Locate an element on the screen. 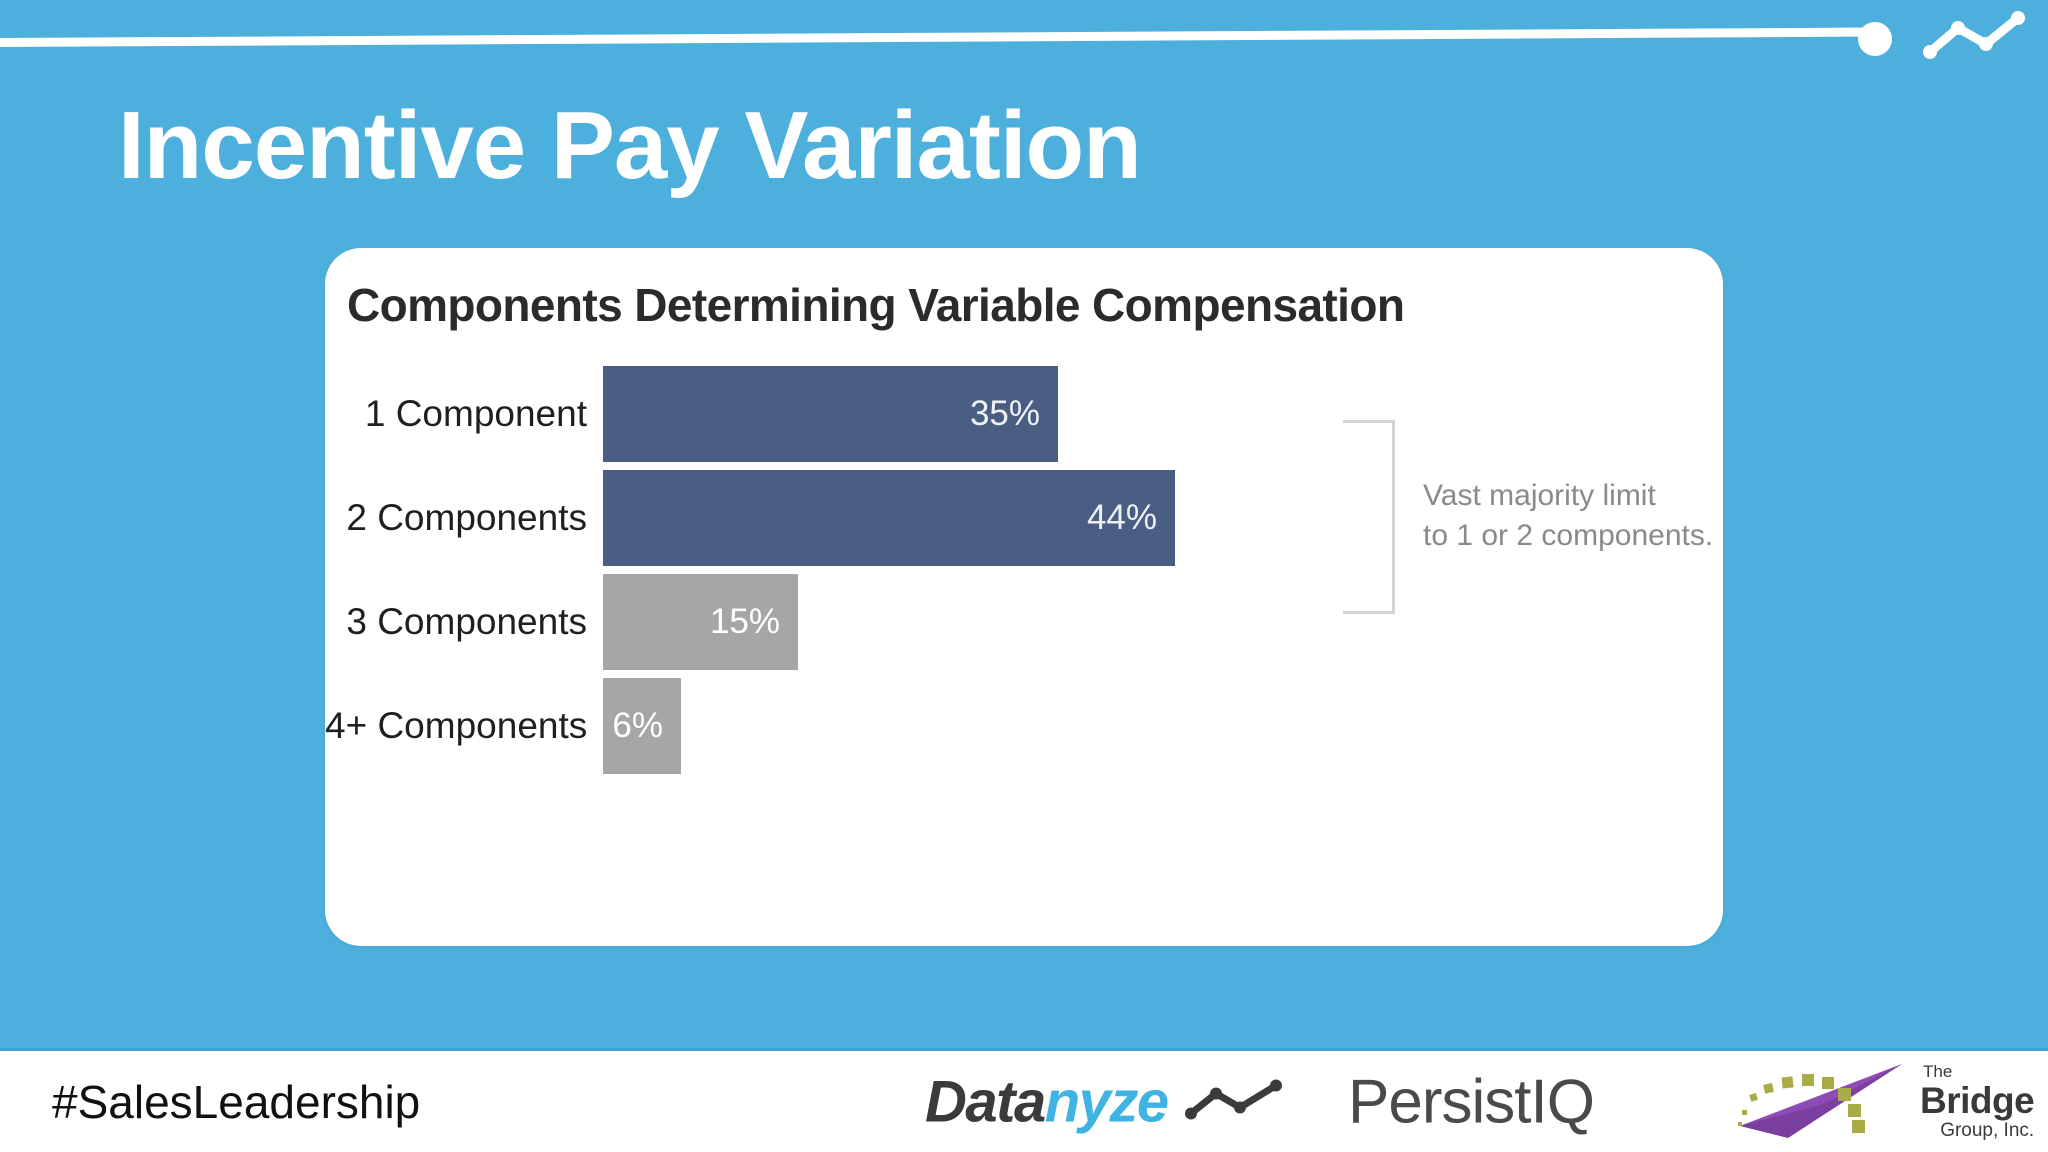 The width and height of the screenshot is (2048, 1152). page-title: Incentive Pay Variation is located at coordinates (630, 145).